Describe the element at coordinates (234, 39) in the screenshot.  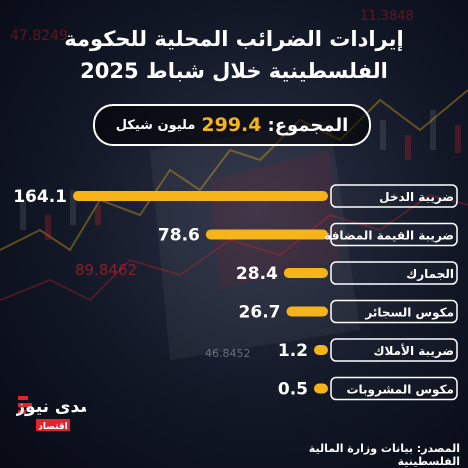
I see `chart-title-line-1: إيرادات الضرائب المحلية للحكومة` at that location.